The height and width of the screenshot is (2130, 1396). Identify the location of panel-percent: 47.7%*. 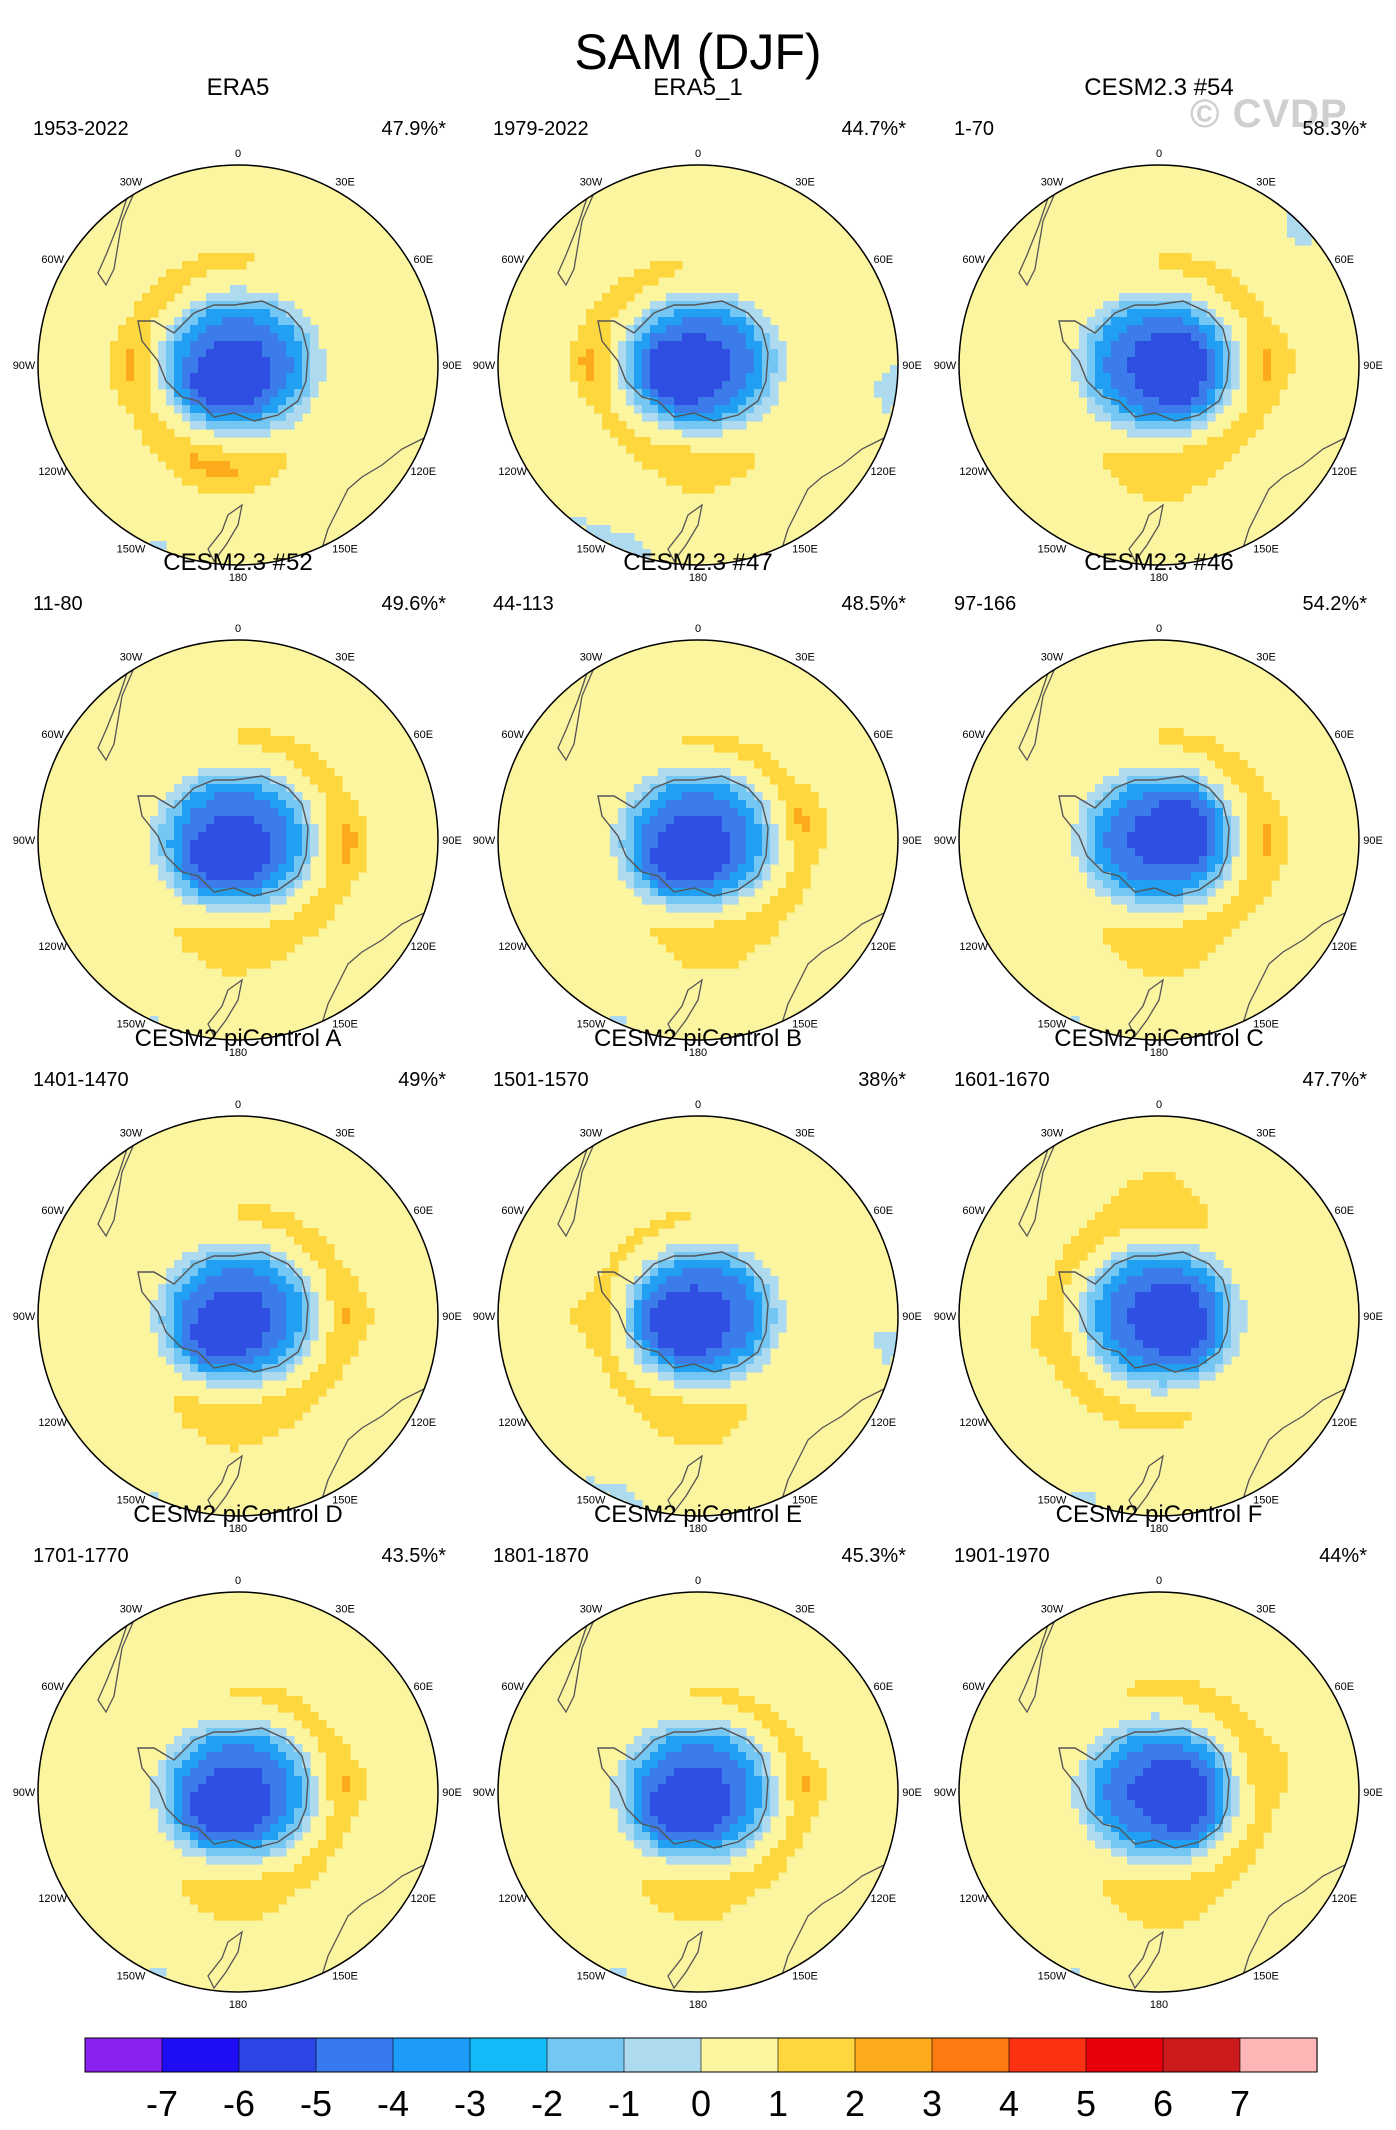
(1335, 1080).